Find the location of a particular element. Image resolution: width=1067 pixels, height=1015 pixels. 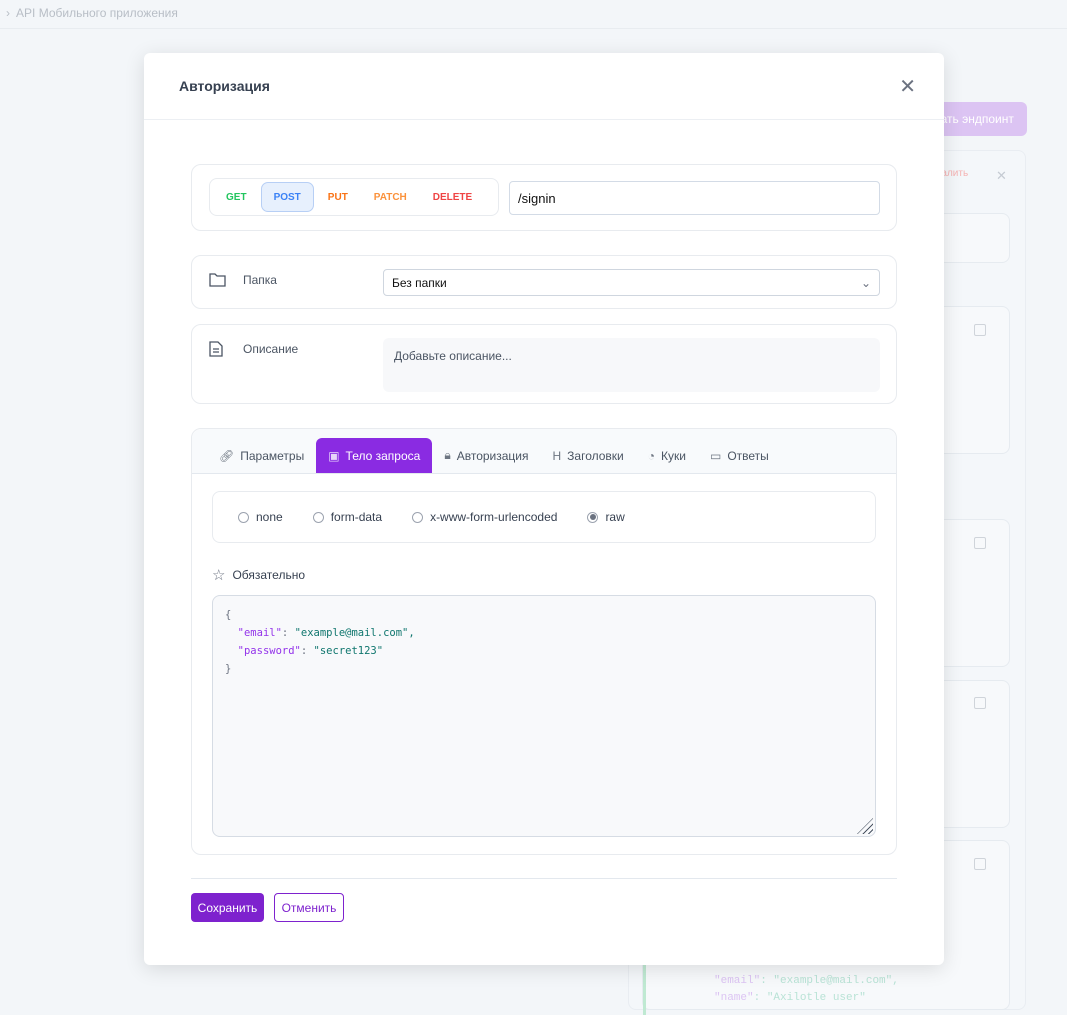

breadcrumb-label: API Мобильного приложения is located at coordinates (97, 13).